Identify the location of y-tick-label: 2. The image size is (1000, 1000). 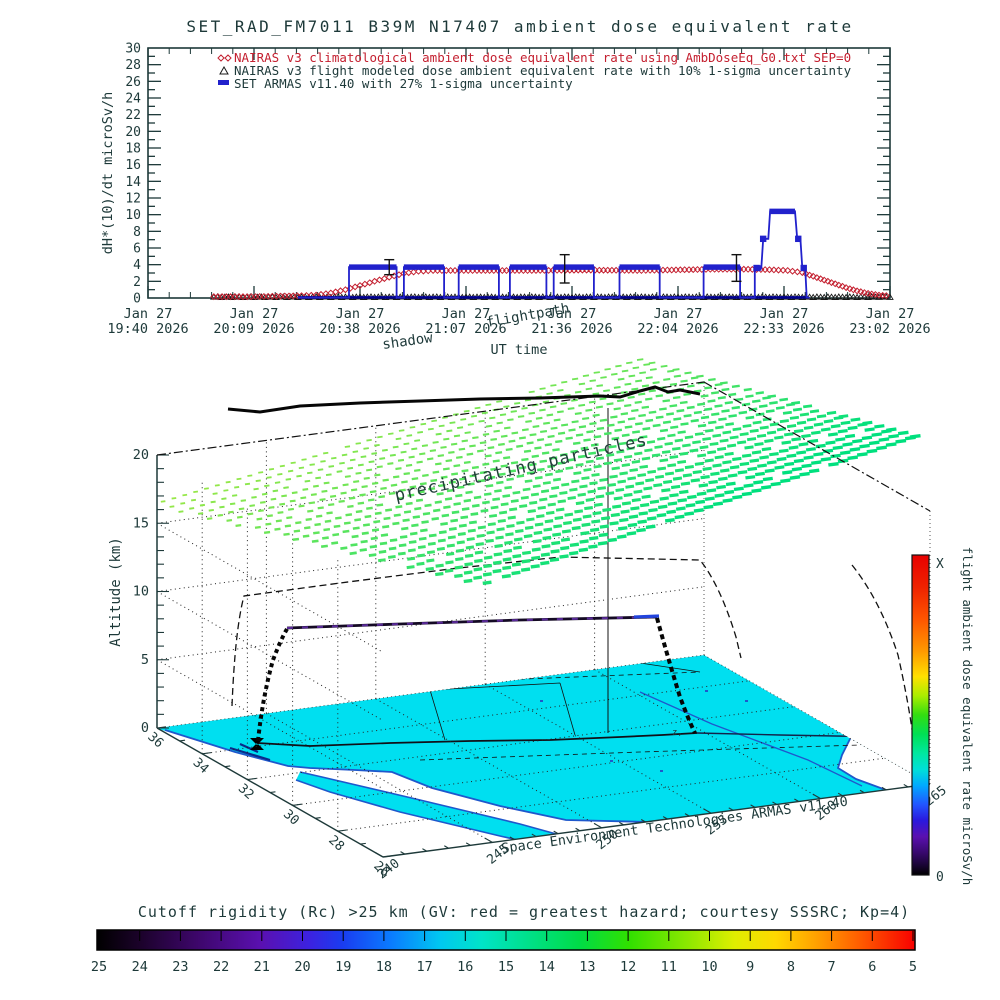
(137, 282).